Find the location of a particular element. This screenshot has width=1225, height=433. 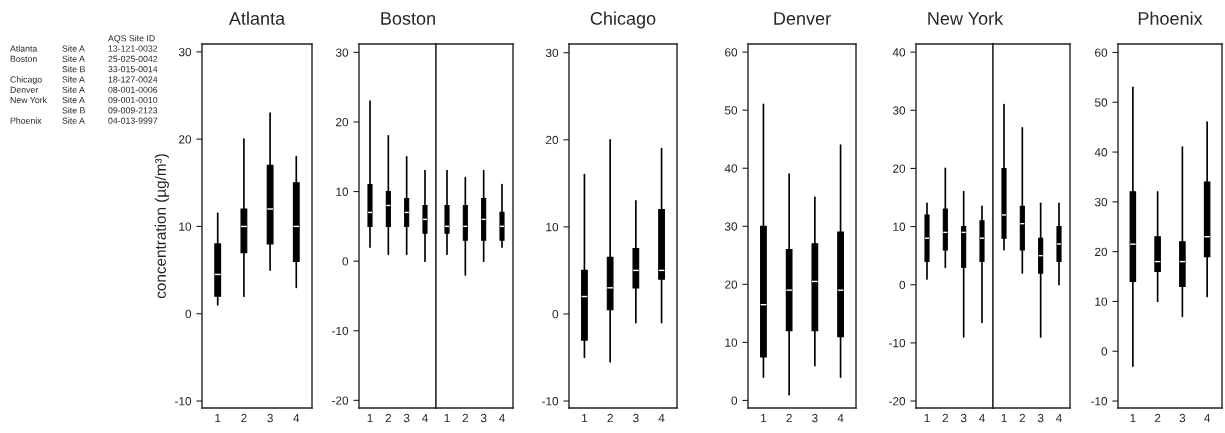

text: AQS Site ID is located at coordinates (131, 38).